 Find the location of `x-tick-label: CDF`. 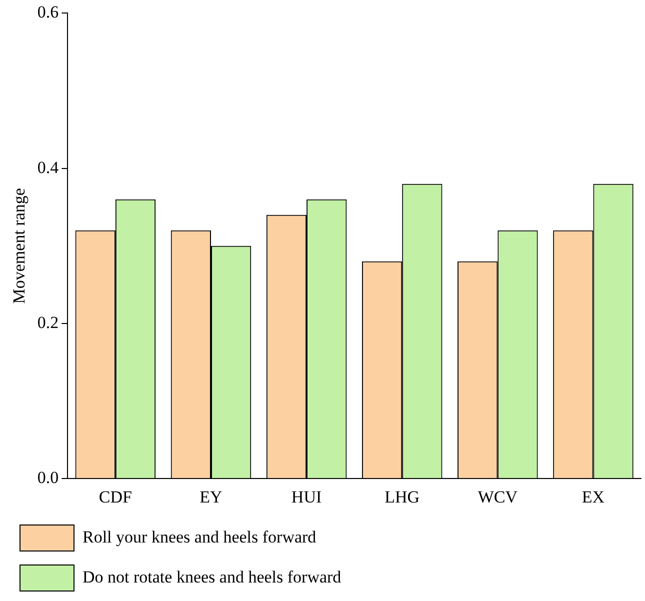

x-tick-label: CDF is located at coordinates (115, 496).